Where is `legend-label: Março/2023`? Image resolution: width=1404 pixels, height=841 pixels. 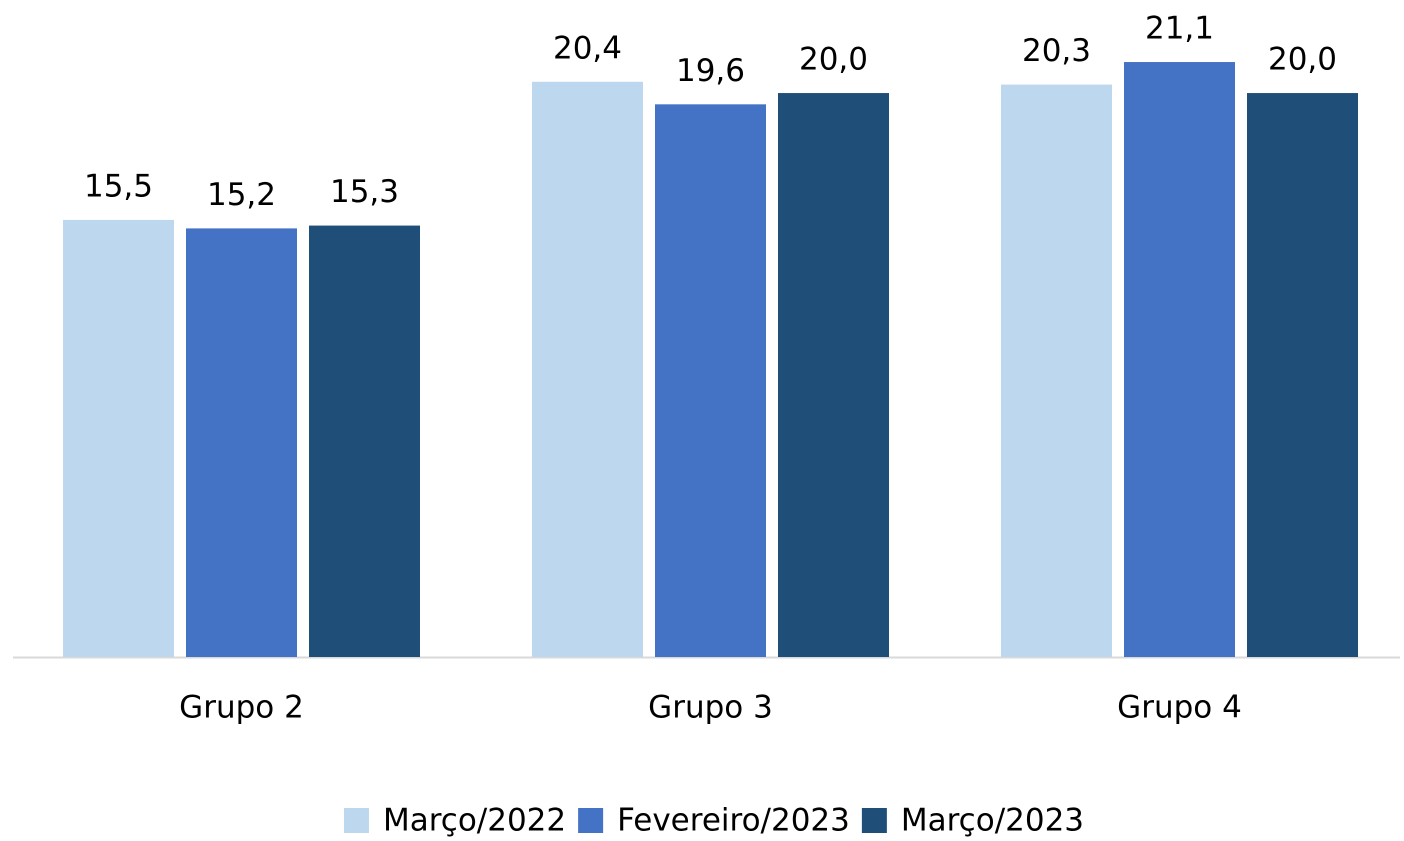 legend-label: Março/2023 is located at coordinates (992, 821).